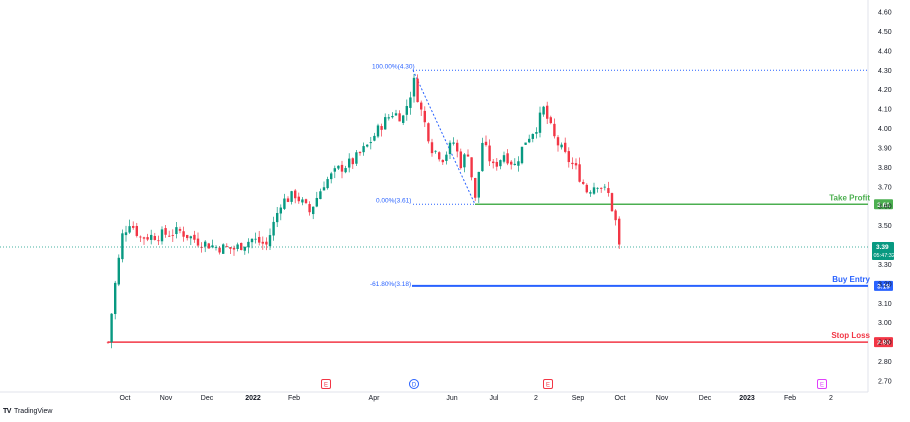 This screenshot has width=910, height=422. What do you see at coordinates (883, 343) in the screenshot?
I see `stop-loss-price-value: 2.90` at bounding box center [883, 343].